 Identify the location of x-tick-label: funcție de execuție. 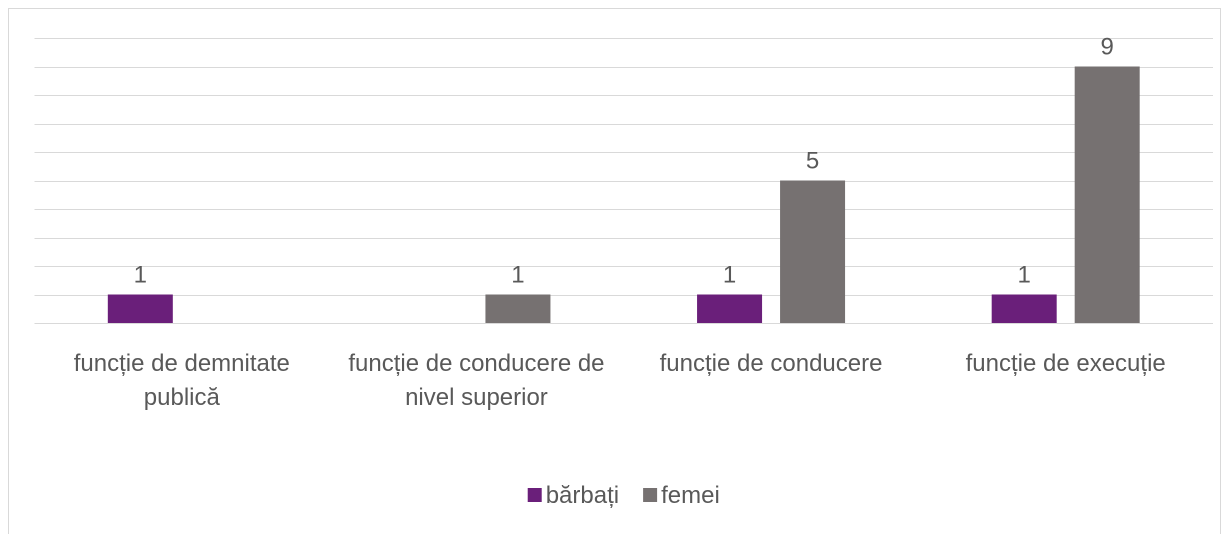
(1066, 363).